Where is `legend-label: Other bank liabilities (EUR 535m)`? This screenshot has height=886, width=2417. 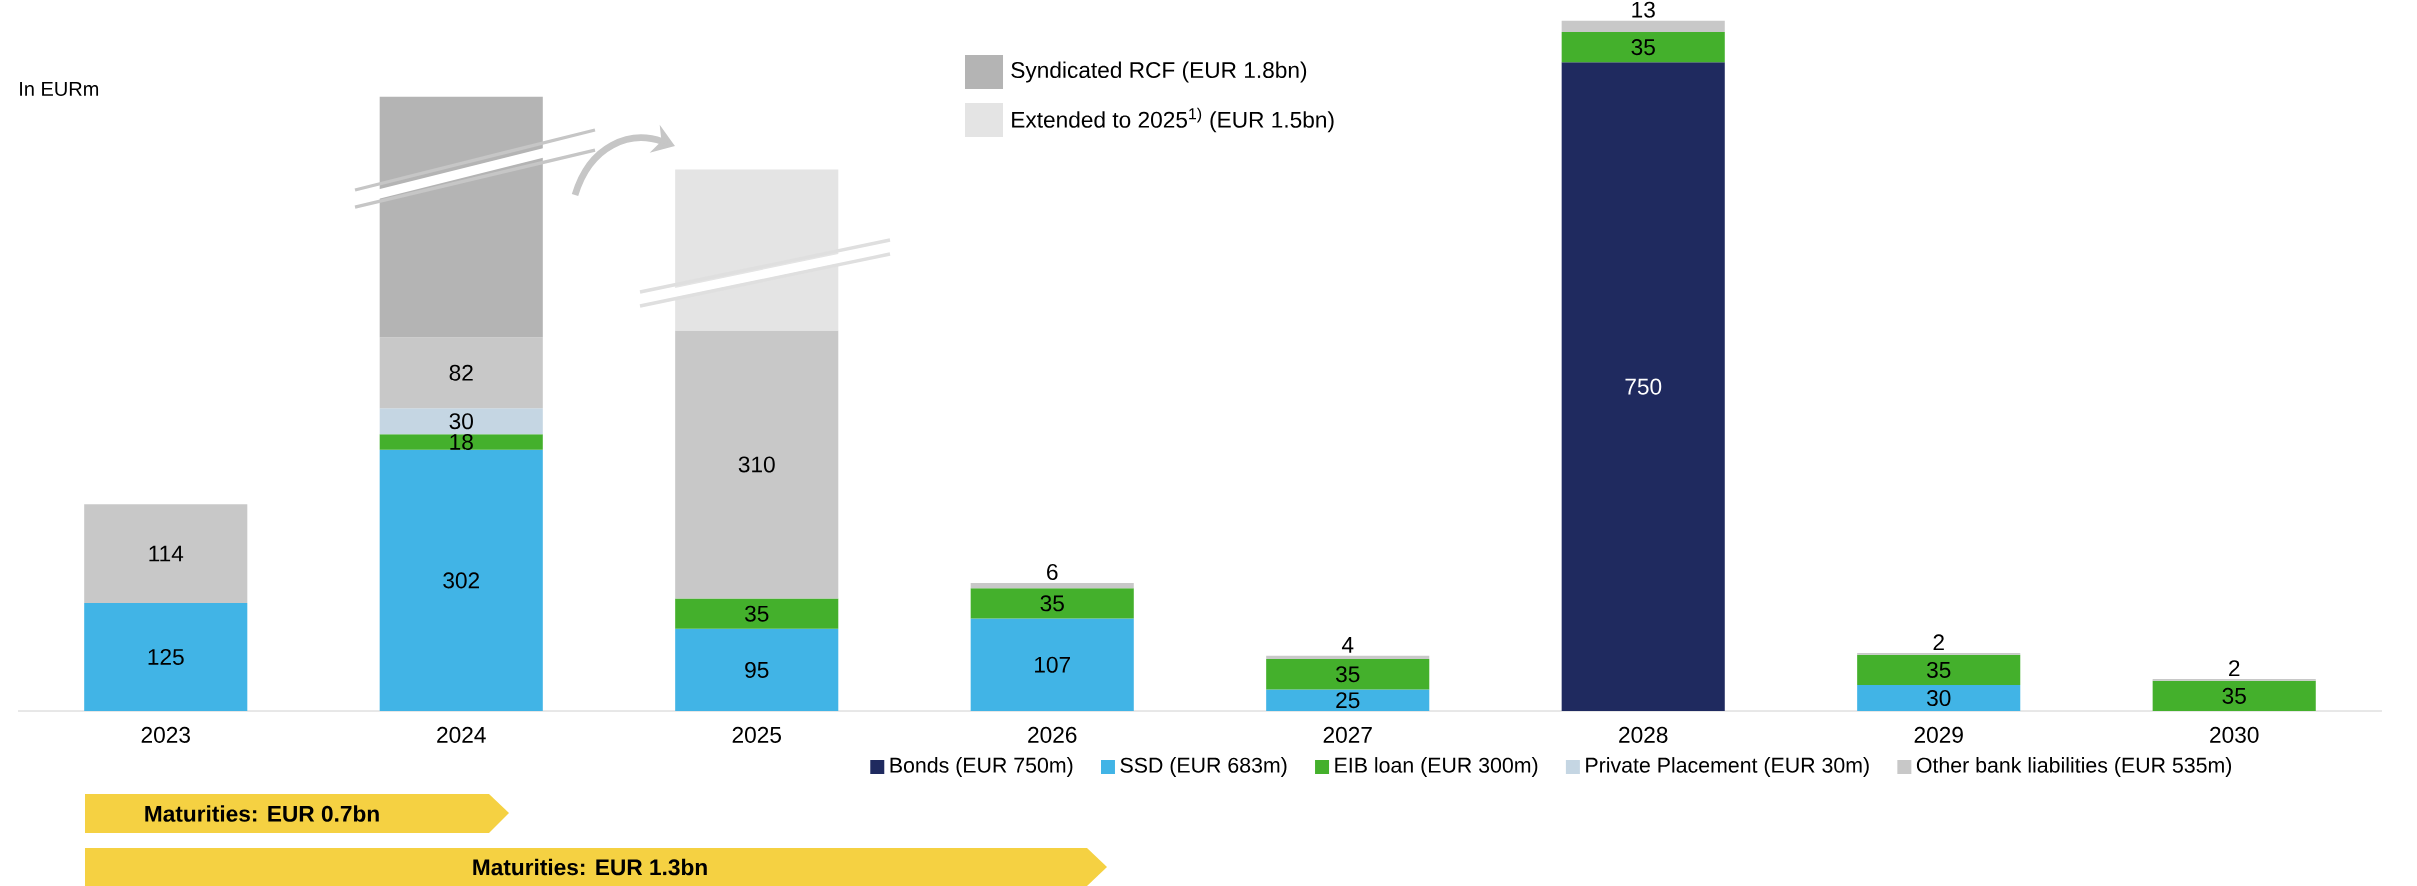
legend-label: Other bank liabilities (EUR 535m) is located at coordinates (2074, 767).